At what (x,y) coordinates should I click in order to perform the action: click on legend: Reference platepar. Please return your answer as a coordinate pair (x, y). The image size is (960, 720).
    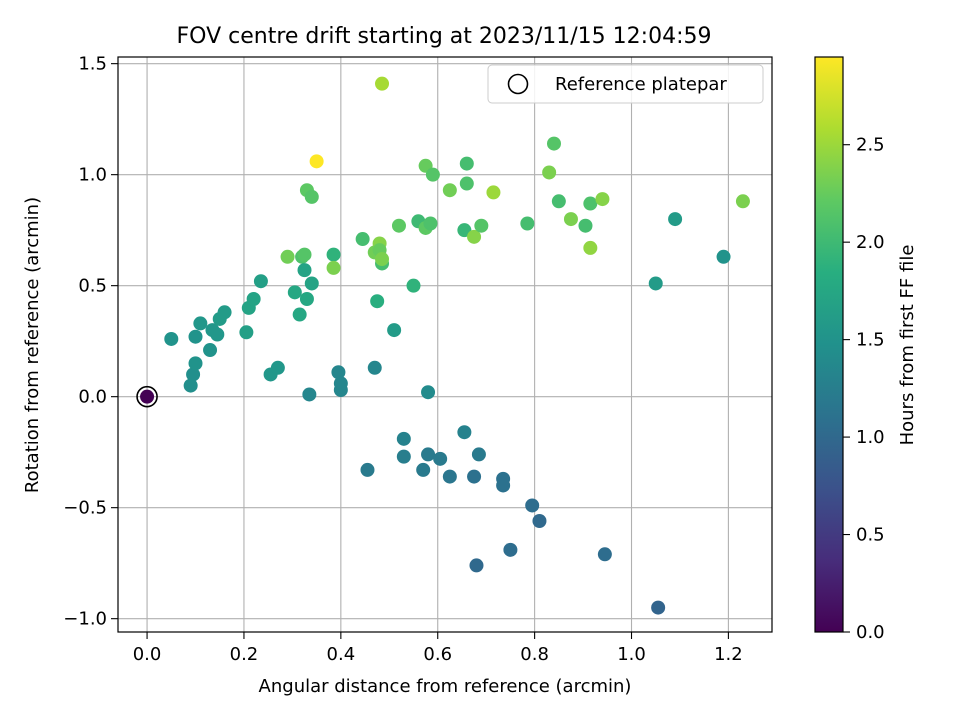
    Looking at the image, I should click on (625, 84).